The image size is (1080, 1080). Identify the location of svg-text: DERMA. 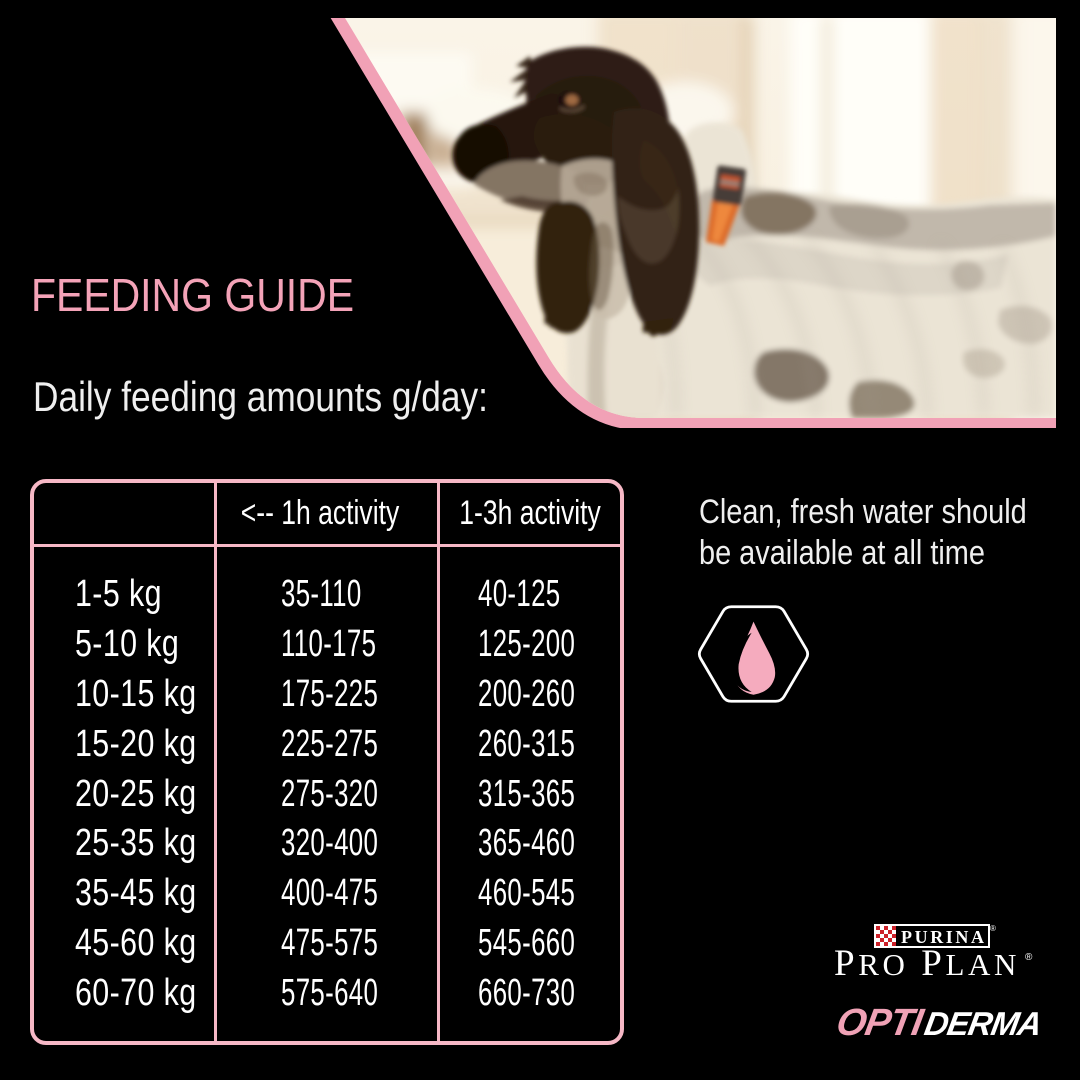
(983, 1024).